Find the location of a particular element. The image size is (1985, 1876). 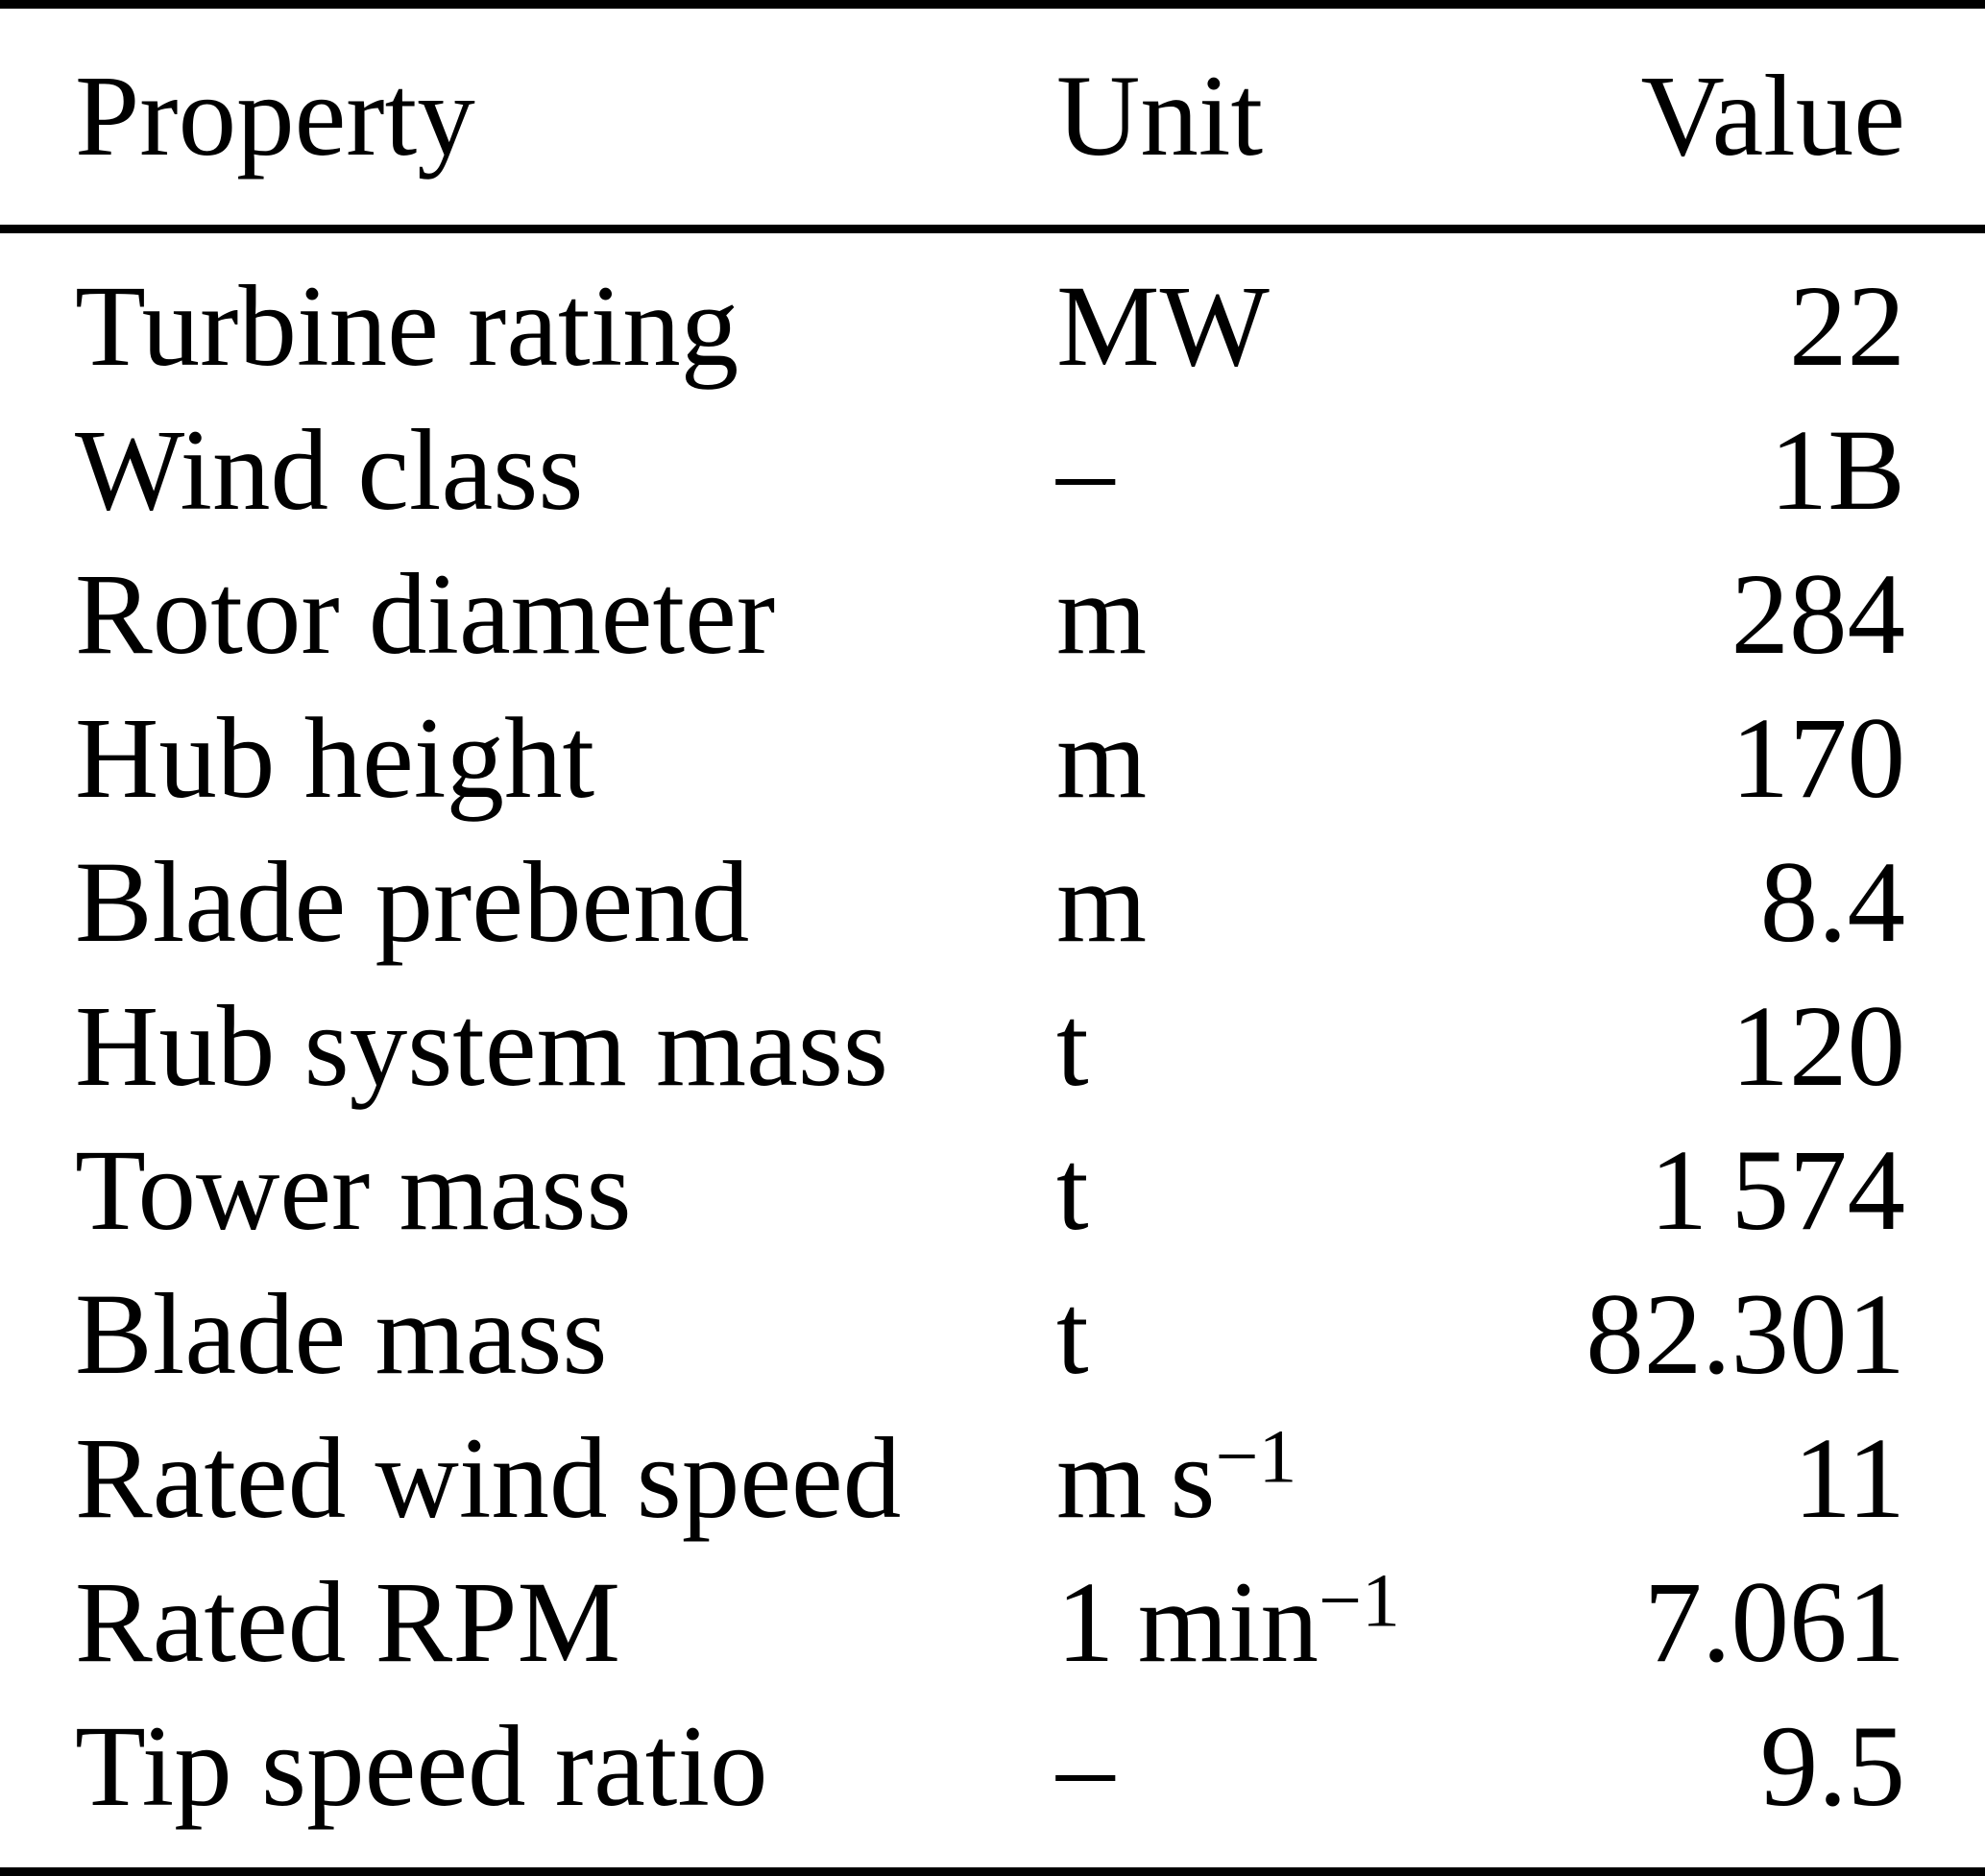

table-row: Blade prebend m 8.4 is located at coordinates (992, 902).